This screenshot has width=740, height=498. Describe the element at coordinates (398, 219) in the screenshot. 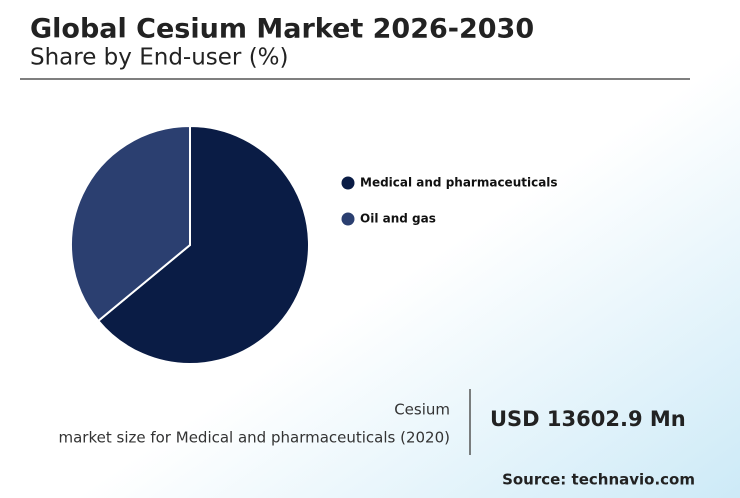

I see `legend-label: Oil and gas` at that location.